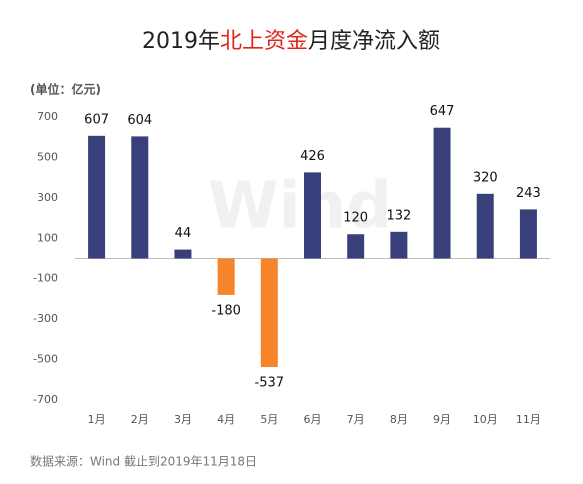 The width and height of the screenshot is (583, 484). What do you see at coordinates (96, 119) in the screenshot?
I see `data-label: 607` at bounding box center [96, 119].